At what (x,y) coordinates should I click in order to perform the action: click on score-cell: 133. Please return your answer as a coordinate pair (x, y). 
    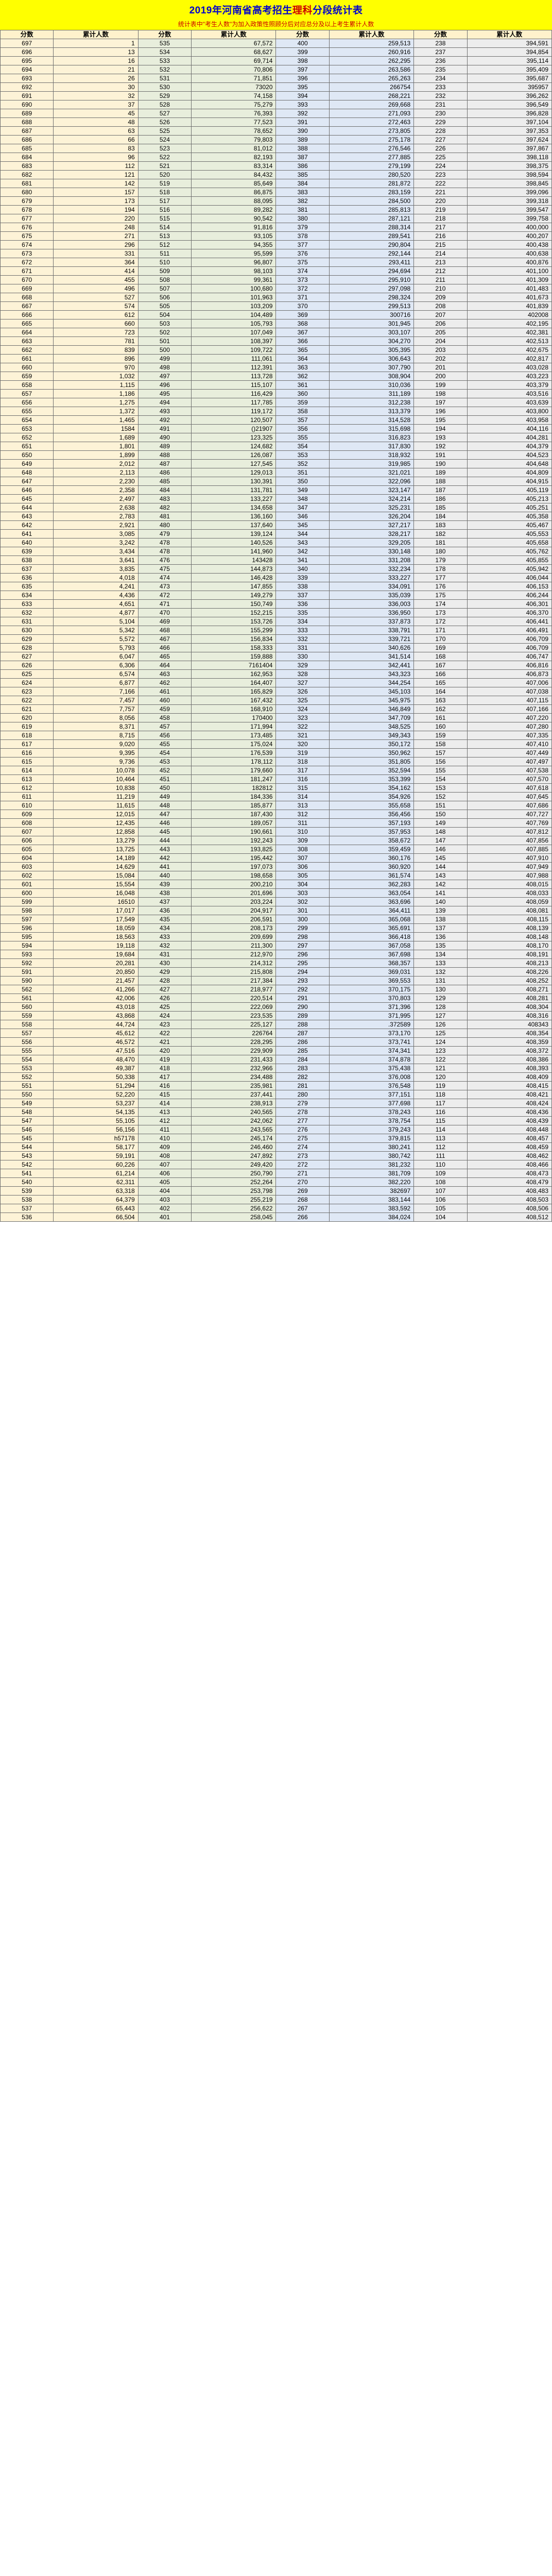
    Looking at the image, I should click on (440, 963).